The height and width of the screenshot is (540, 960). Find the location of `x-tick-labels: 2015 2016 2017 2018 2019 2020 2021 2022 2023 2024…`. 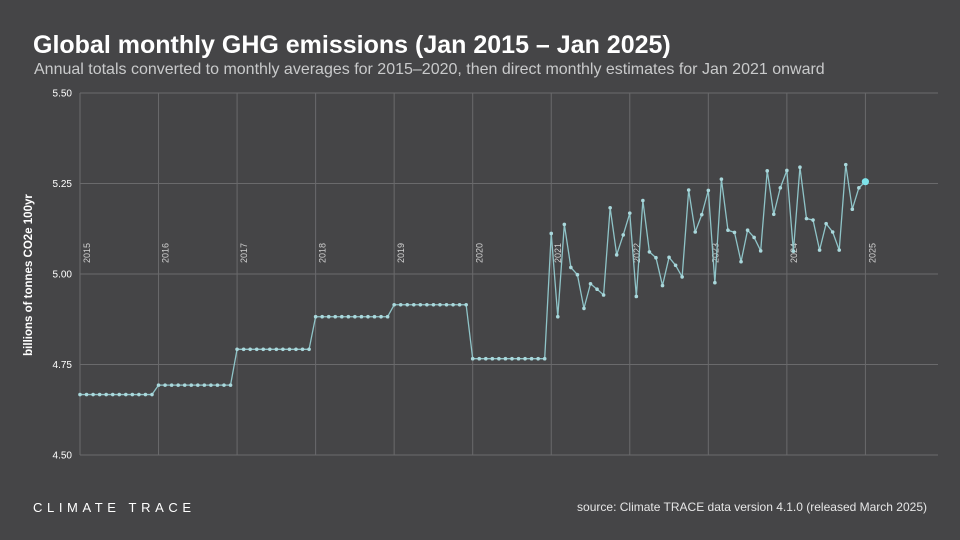

x-tick-labels: 2015 2016 2017 2018 2019 2020 2021 2022 2023 2024… is located at coordinates (479, 253).